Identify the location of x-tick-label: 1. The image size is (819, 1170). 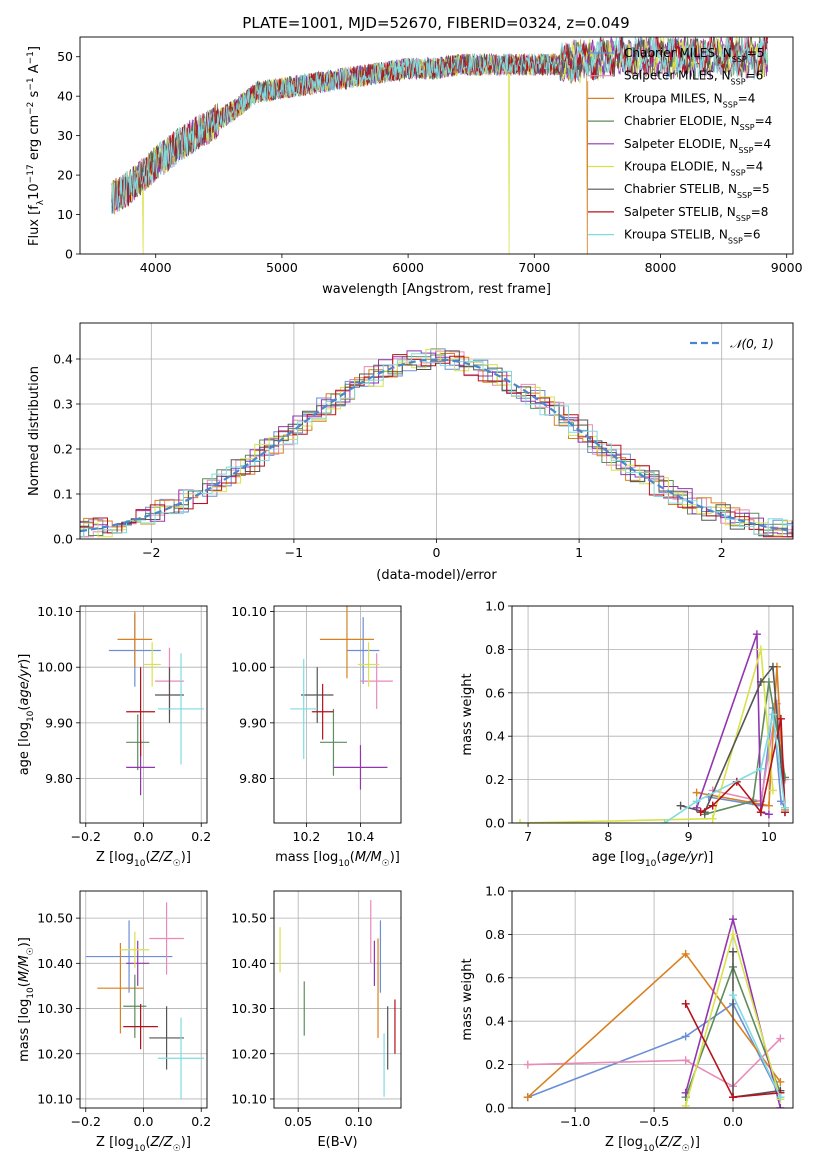
(579, 552).